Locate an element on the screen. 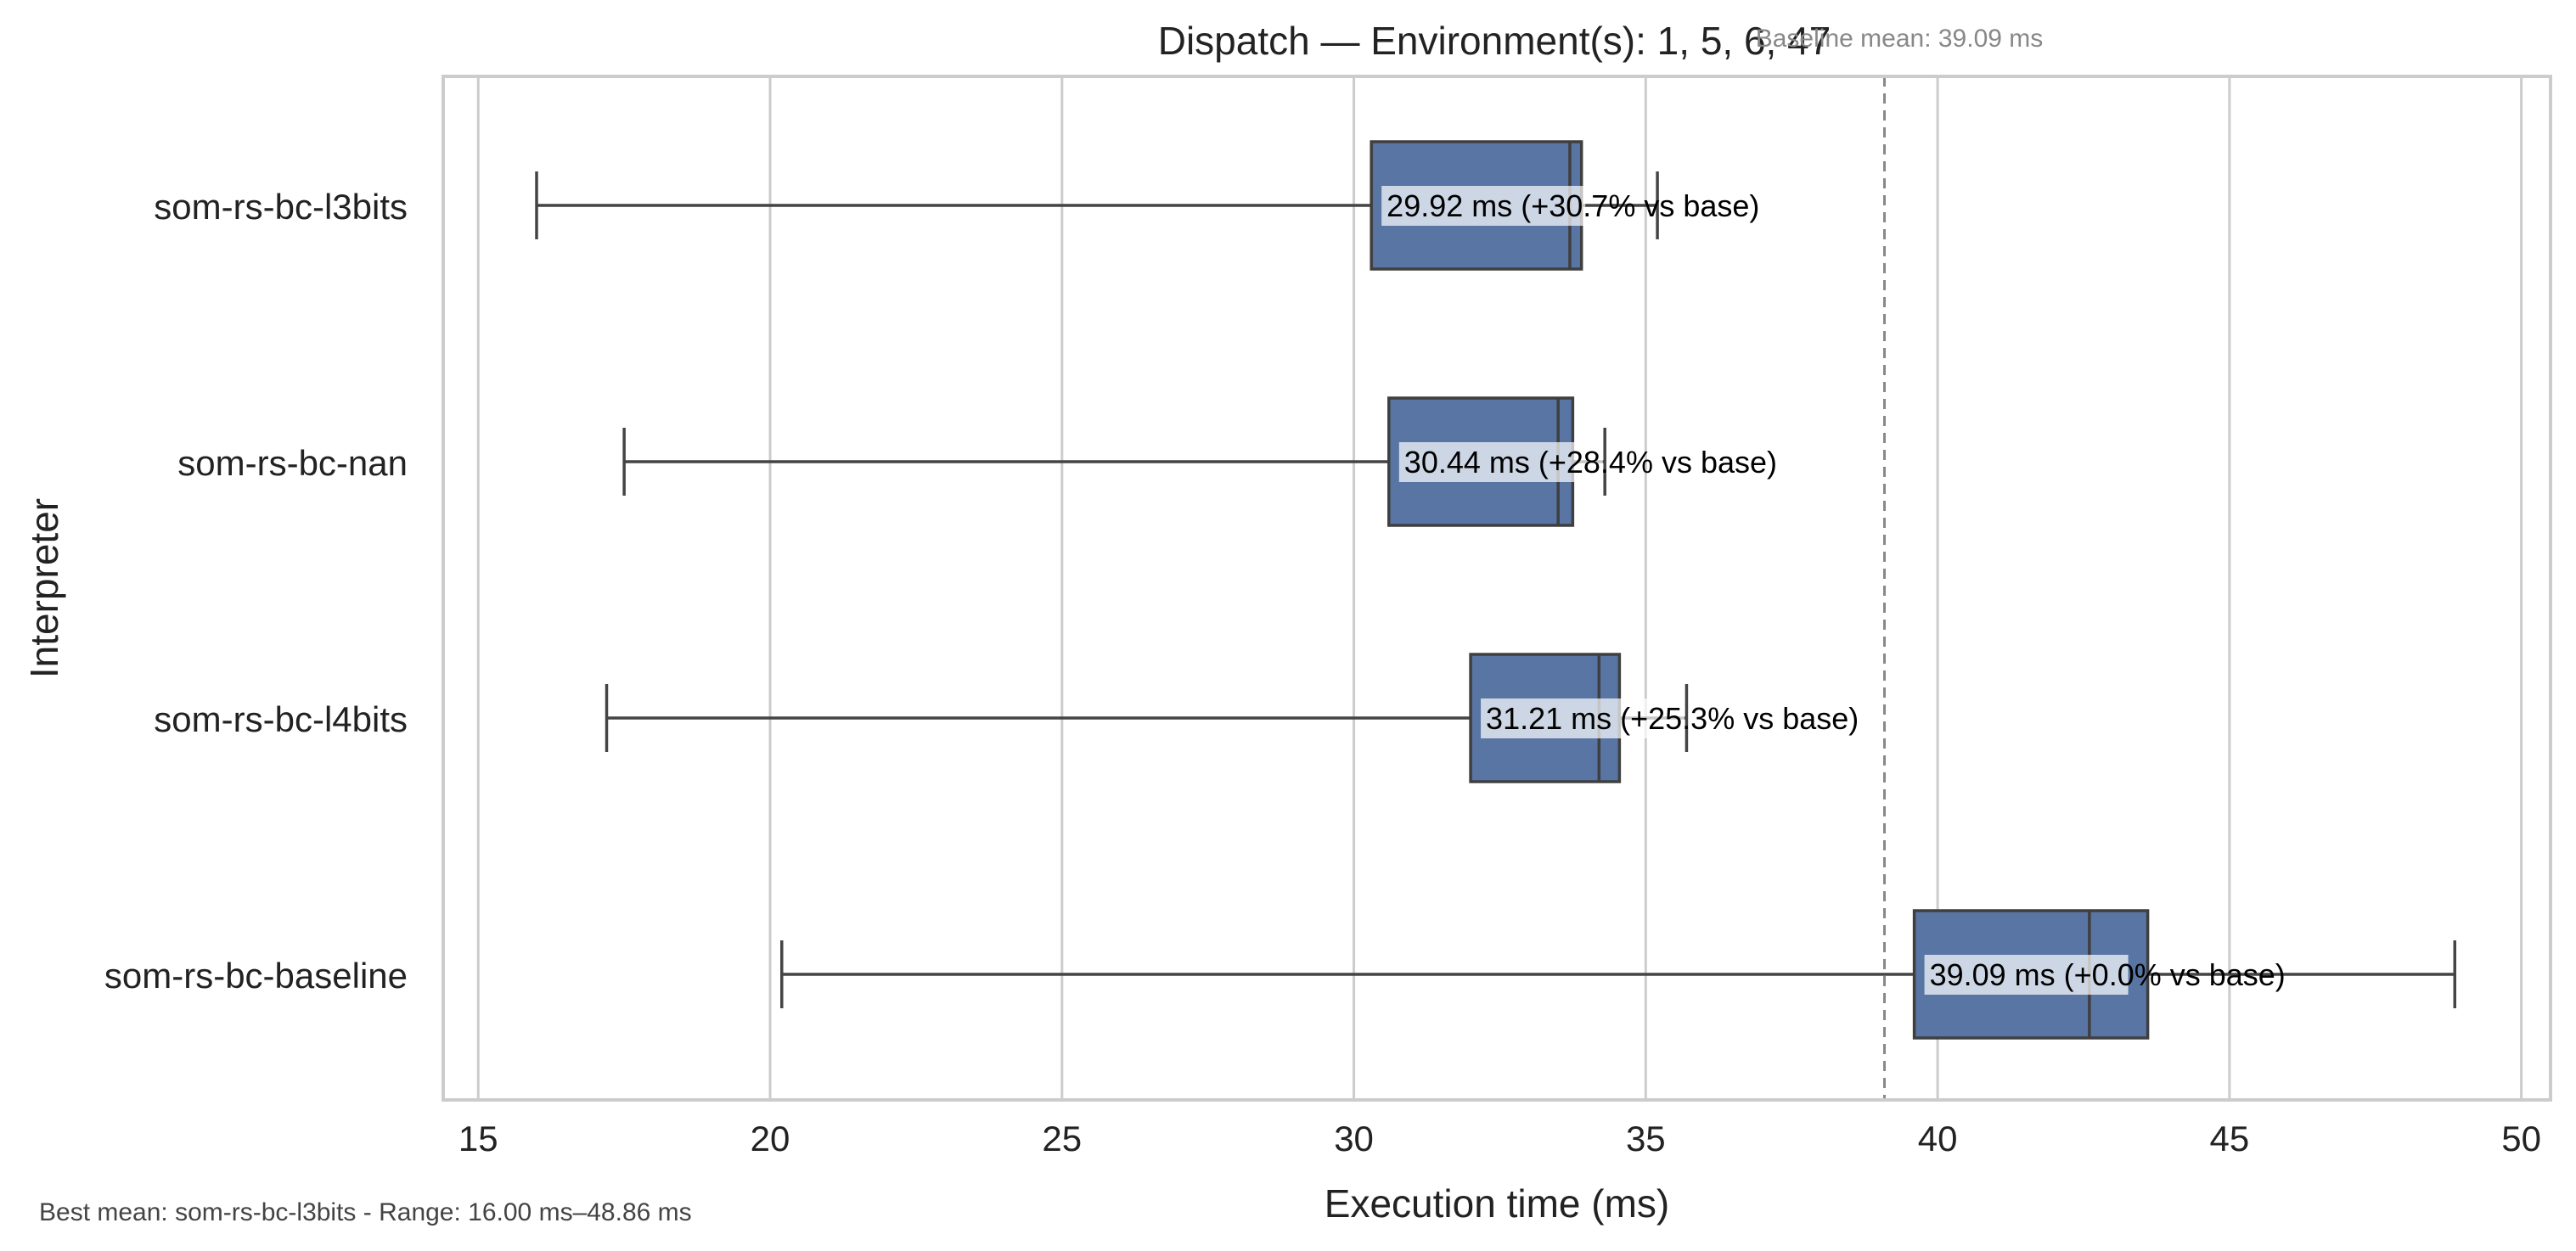  baseline-label: Baseline mean: 39.09 ms is located at coordinates (1900, 39).